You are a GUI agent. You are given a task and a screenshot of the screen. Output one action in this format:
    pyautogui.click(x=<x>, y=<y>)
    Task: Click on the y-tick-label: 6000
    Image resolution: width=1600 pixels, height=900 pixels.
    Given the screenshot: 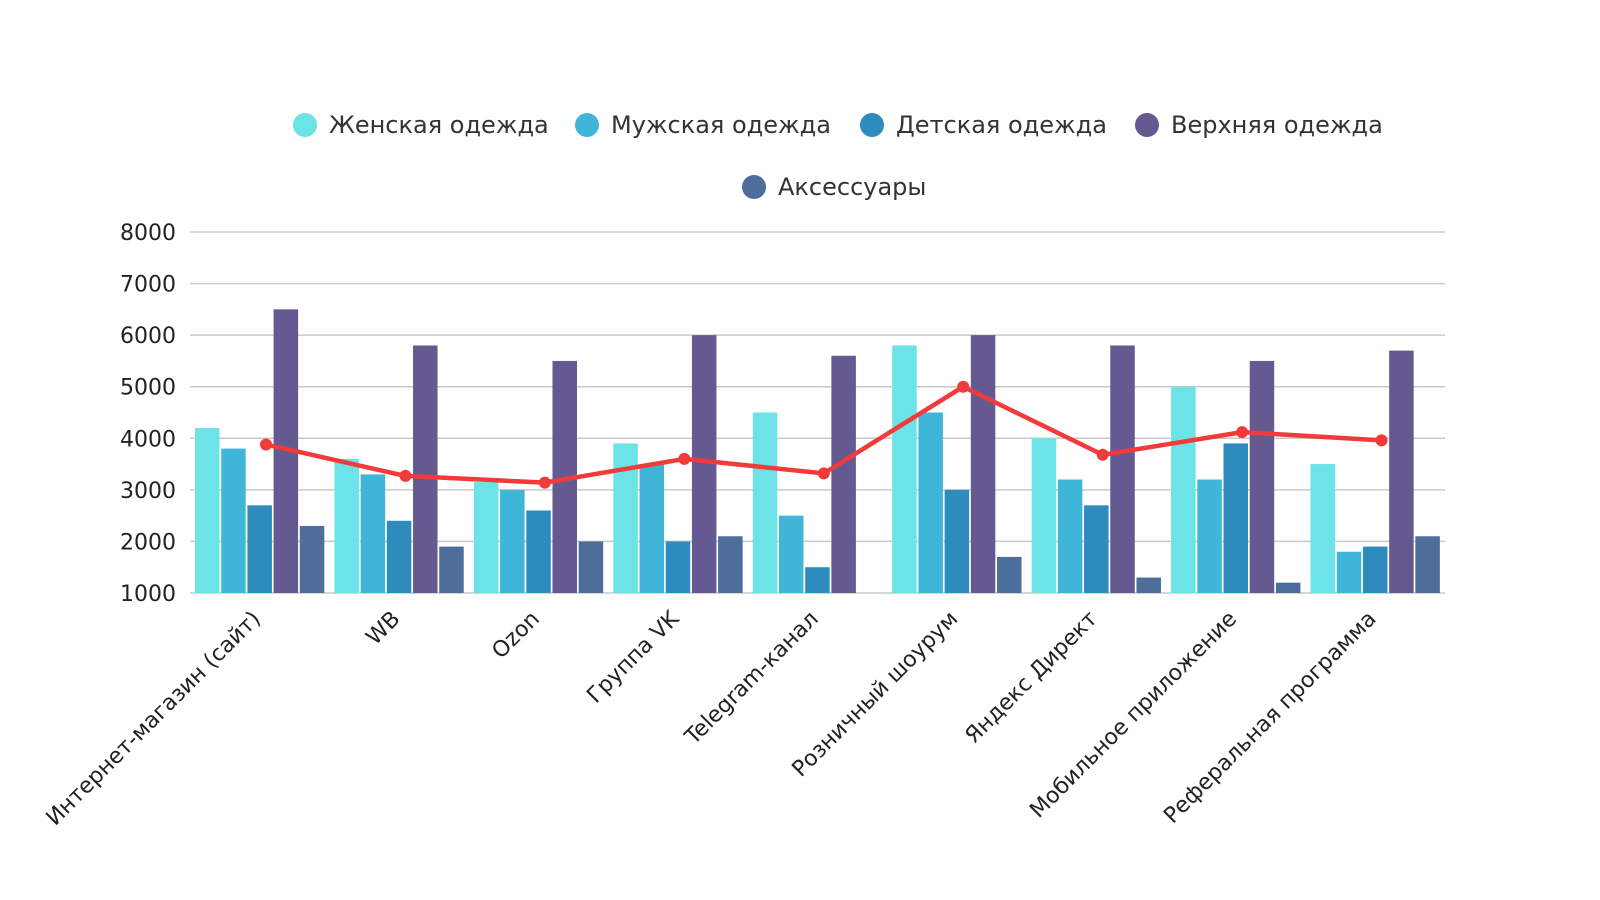 What is the action you would take?
    pyautogui.click(x=148, y=336)
    